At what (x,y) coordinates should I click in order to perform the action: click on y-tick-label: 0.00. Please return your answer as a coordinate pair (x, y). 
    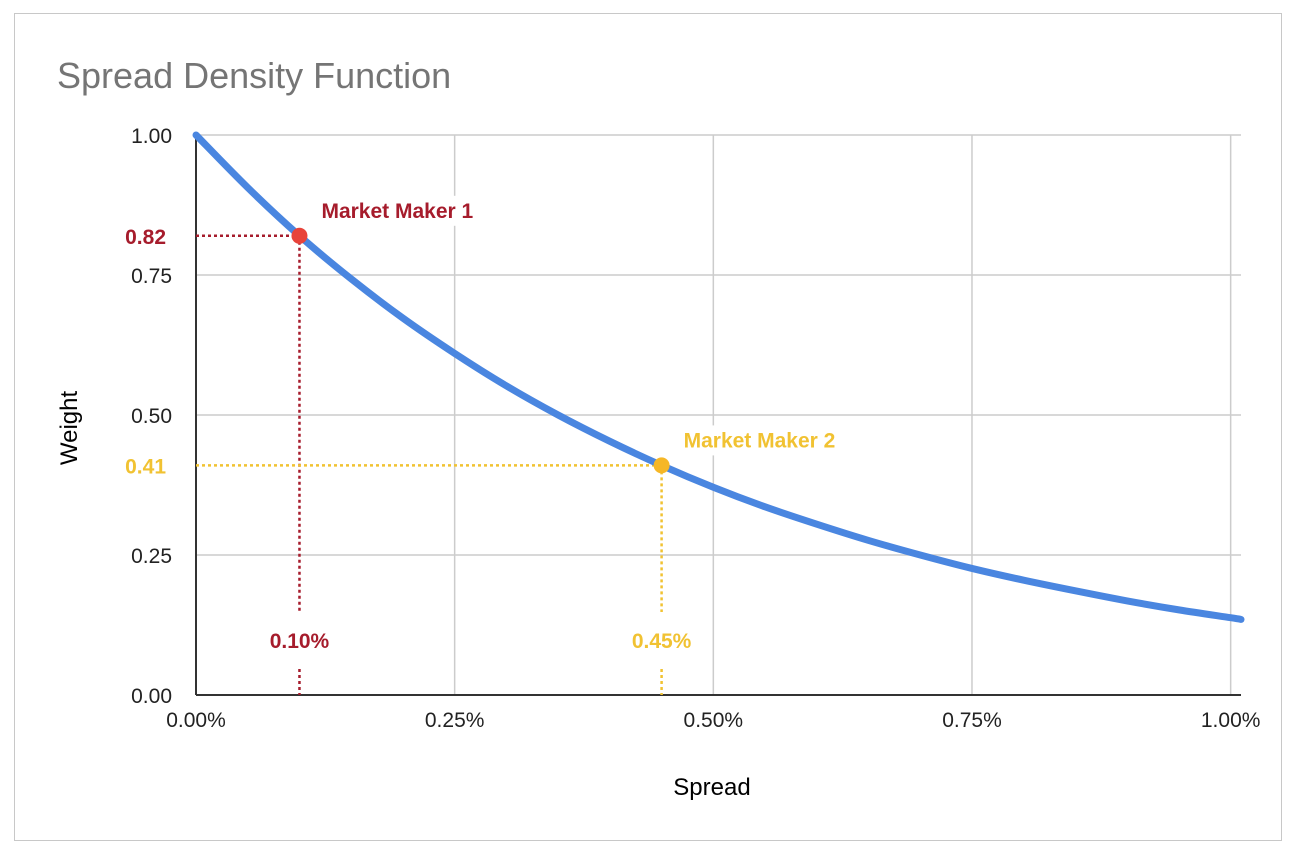
    Looking at the image, I should click on (151, 696).